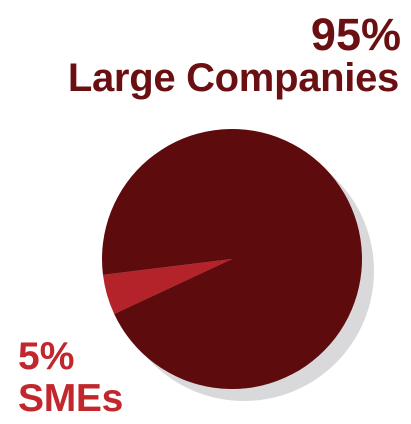  I want to click on slice-label-large-companies: Large Companies, so click(233, 78).